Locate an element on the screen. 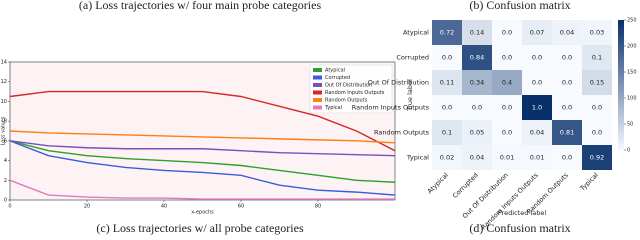 This screenshot has height=240, width=640. cell-label: 0.11 is located at coordinates (447, 83).